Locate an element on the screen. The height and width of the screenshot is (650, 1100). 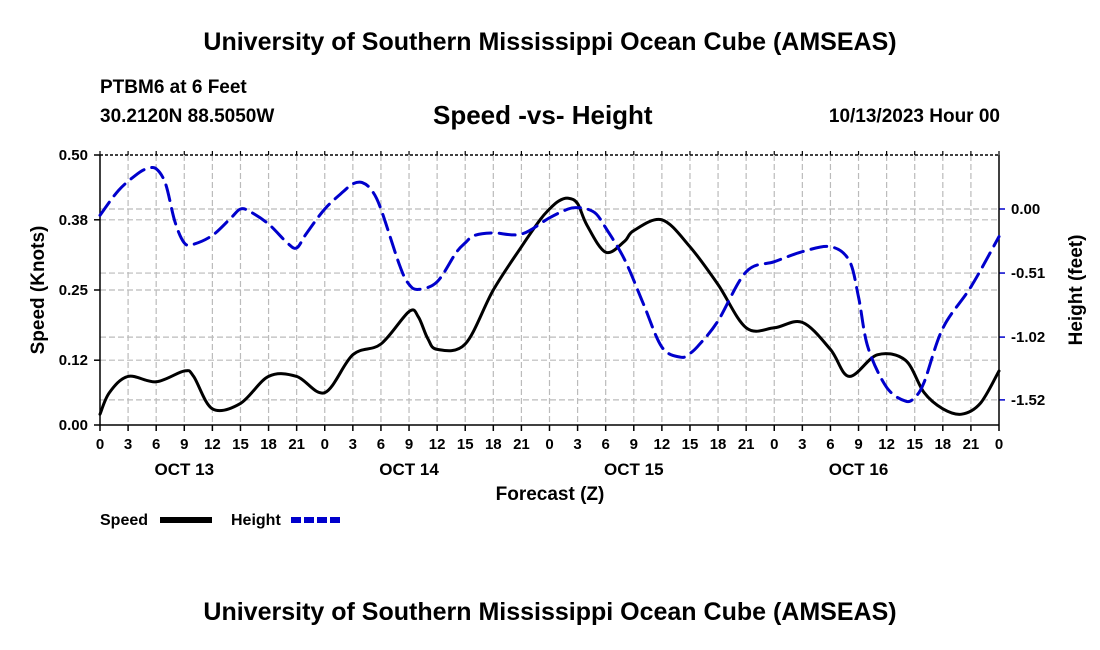
right-axis-label: Height (feet) is located at coordinates (1076, 290).